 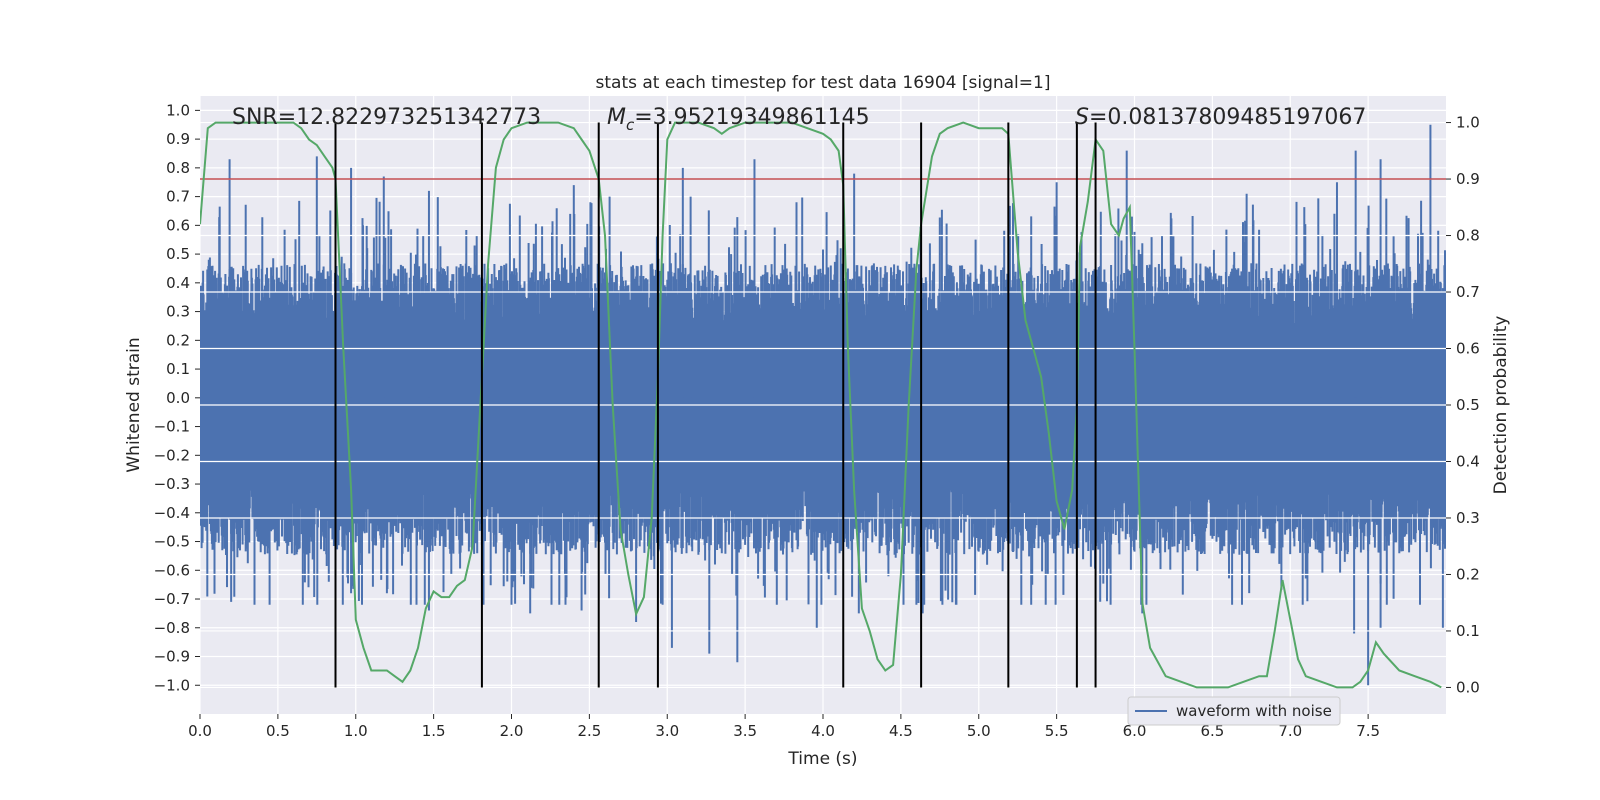 What do you see at coordinates (172, 599) in the screenshot?
I see `y-tick-label: −0.7` at bounding box center [172, 599].